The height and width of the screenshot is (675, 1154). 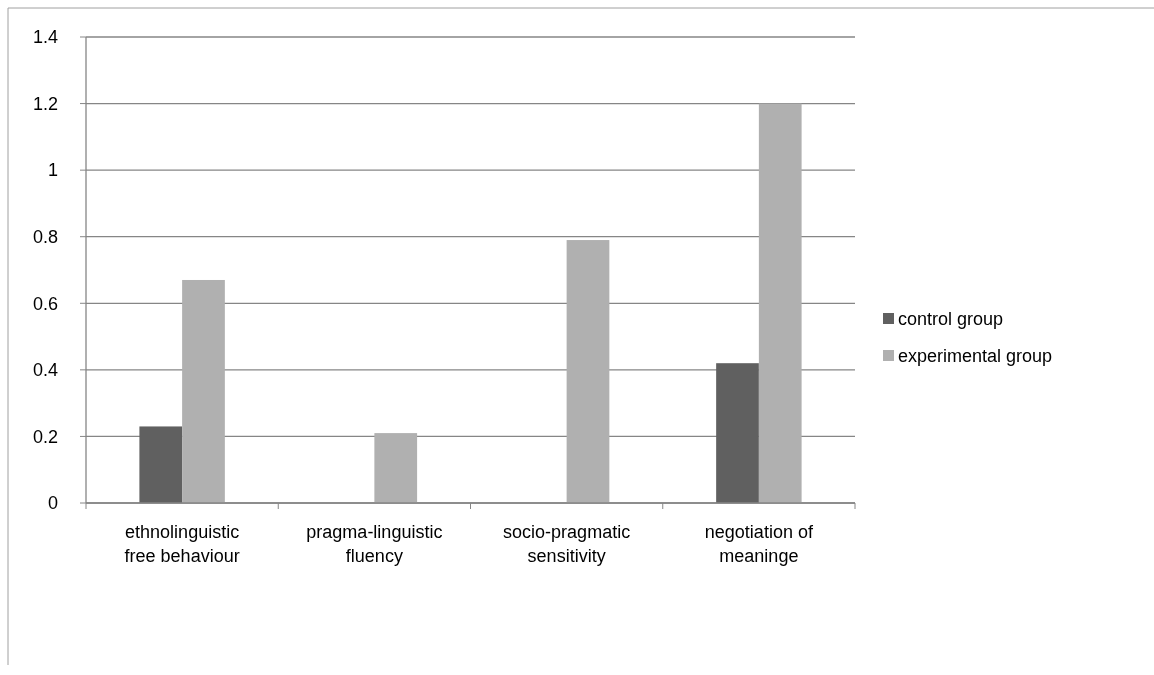 What do you see at coordinates (45, 237) in the screenshot?
I see `y-tick-label: 0.8` at bounding box center [45, 237].